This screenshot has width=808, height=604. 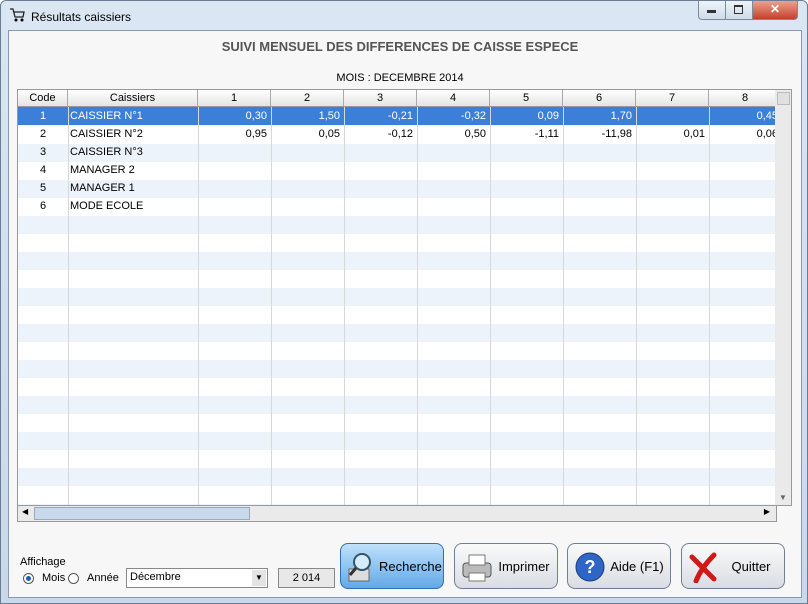 I want to click on radio-annee, so click(x=73, y=578).